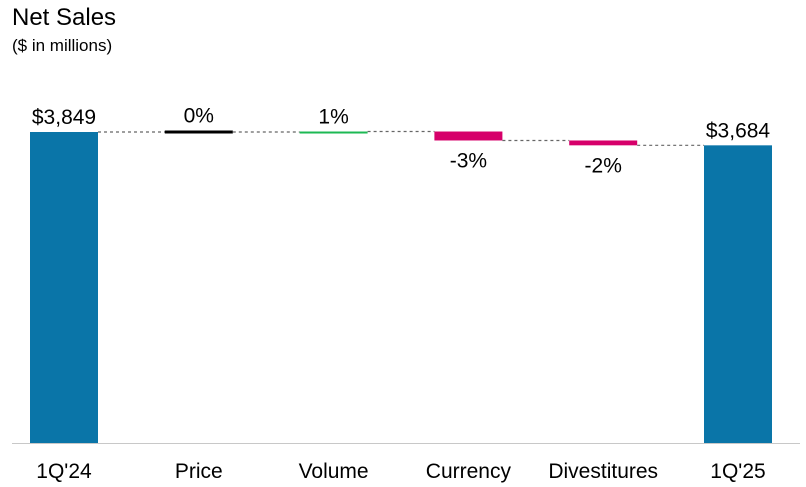 The image size is (806, 487). Describe the element at coordinates (198, 132) in the screenshot. I see `bar-price` at that location.